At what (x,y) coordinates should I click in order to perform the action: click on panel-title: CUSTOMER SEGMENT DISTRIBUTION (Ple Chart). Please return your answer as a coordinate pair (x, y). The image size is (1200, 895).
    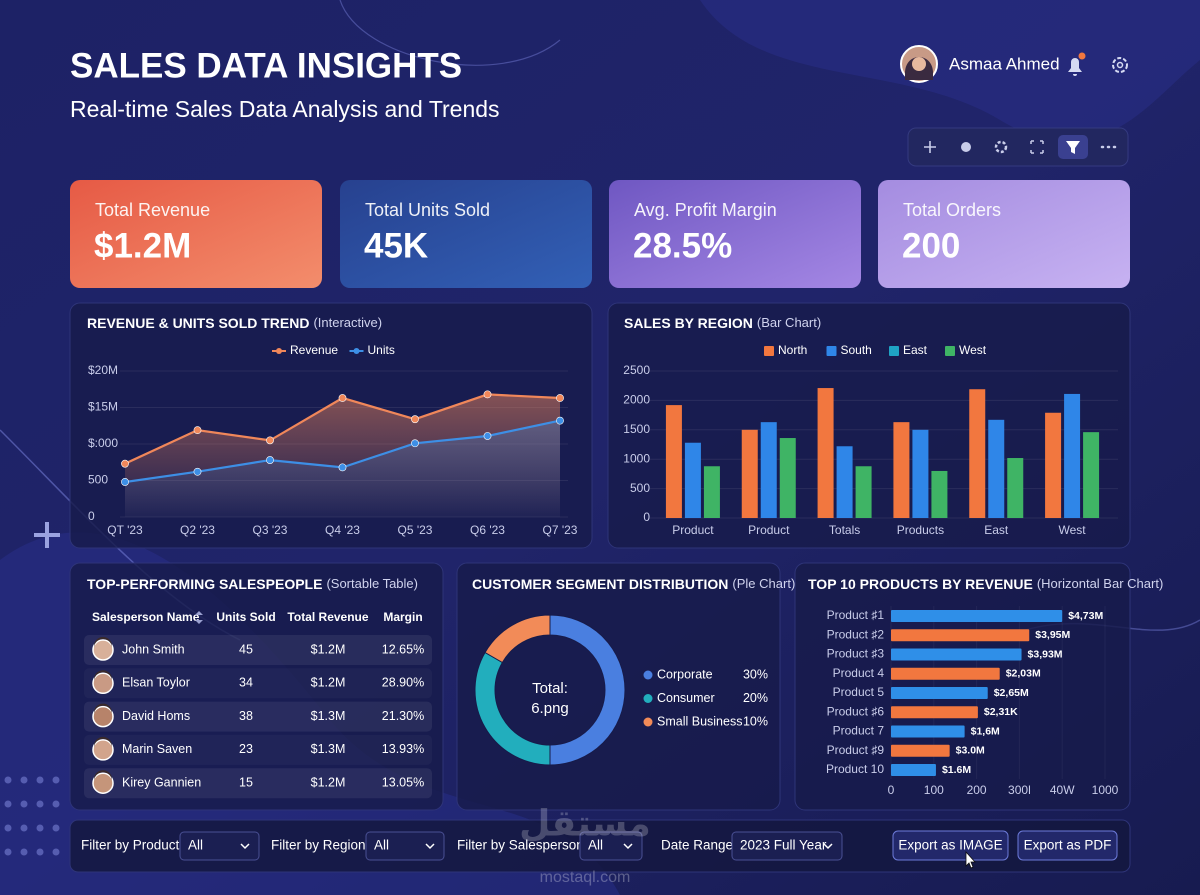
    Looking at the image, I should click on (633, 584).